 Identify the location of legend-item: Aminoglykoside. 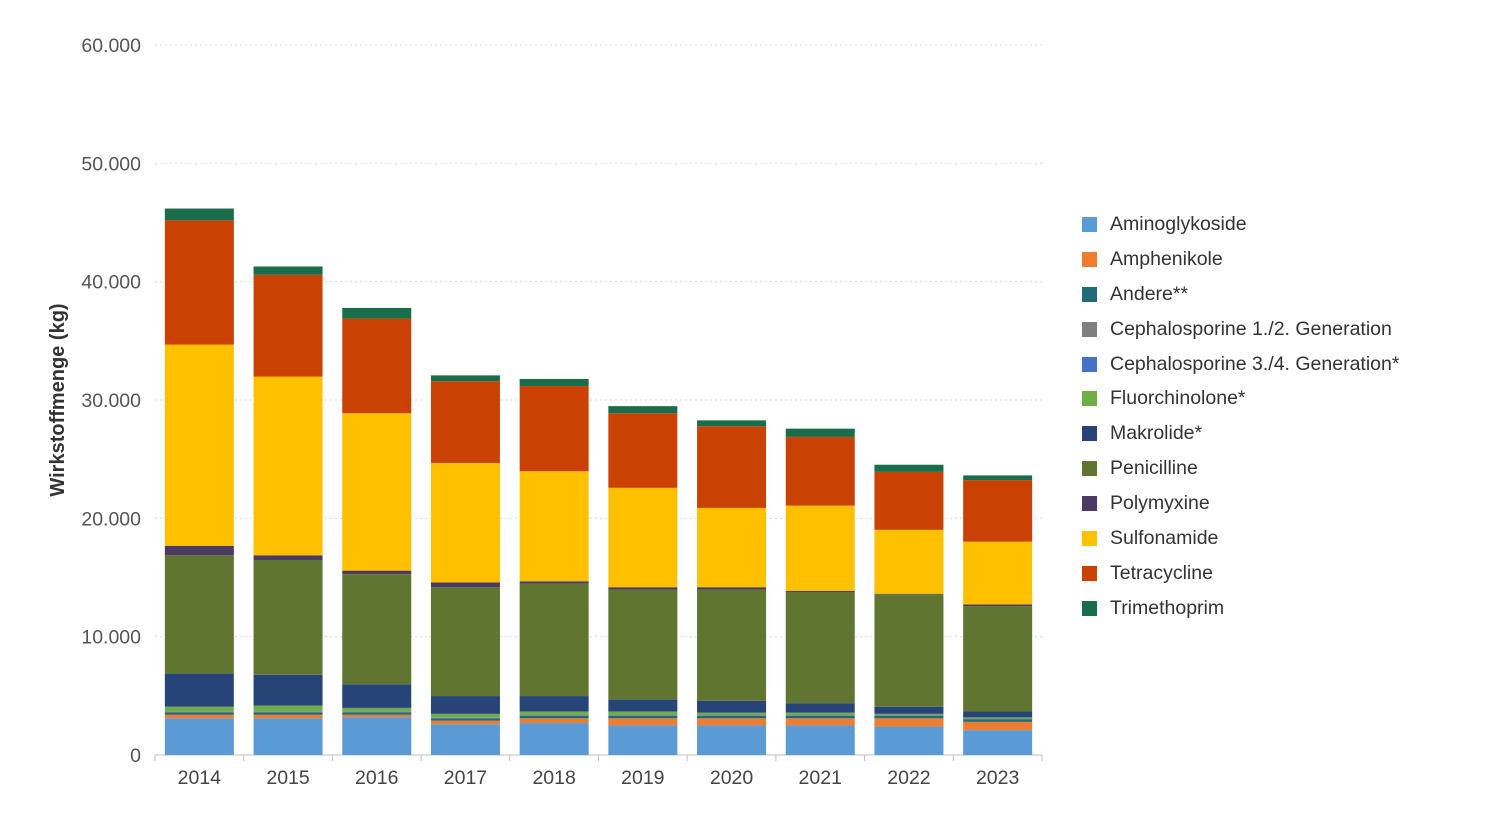
(1240, 224).